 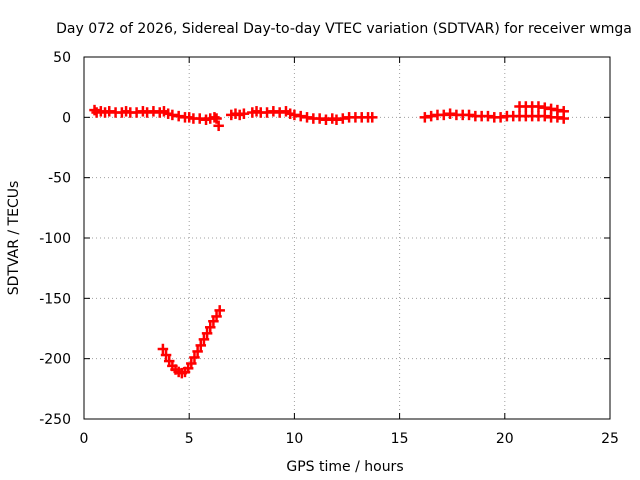 What do you see at coordinates (14, 238) in the screenshot?
I see `y-axis-label: SDTVAR / TECUs` at bounding box center [14, 238].